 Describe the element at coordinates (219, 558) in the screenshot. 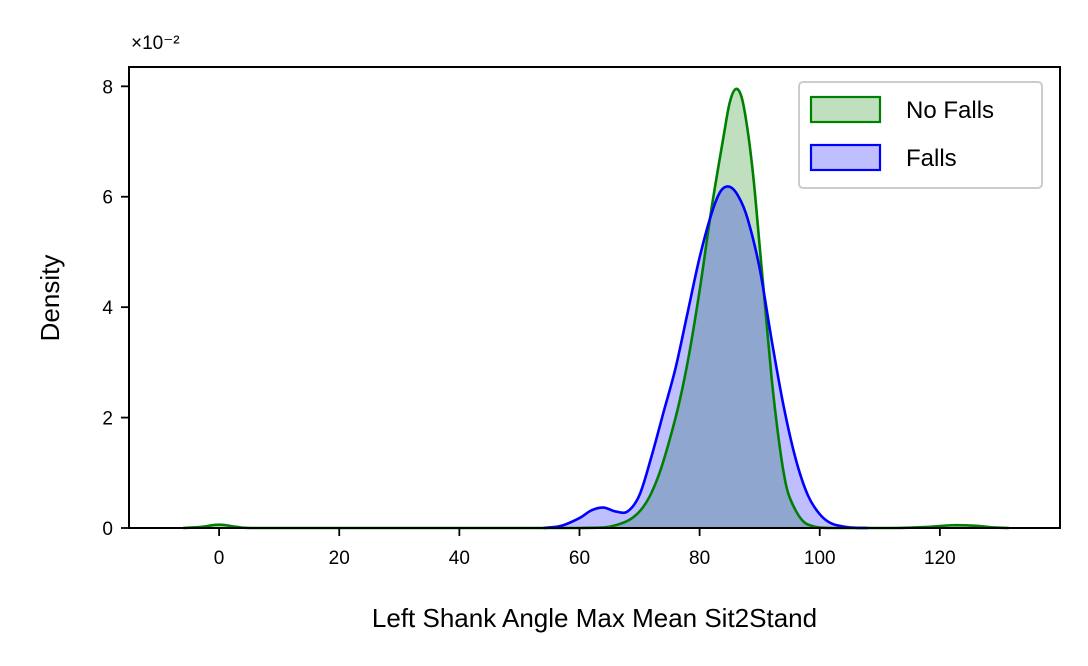

I see `x-tick-label-0: 0` at that location.